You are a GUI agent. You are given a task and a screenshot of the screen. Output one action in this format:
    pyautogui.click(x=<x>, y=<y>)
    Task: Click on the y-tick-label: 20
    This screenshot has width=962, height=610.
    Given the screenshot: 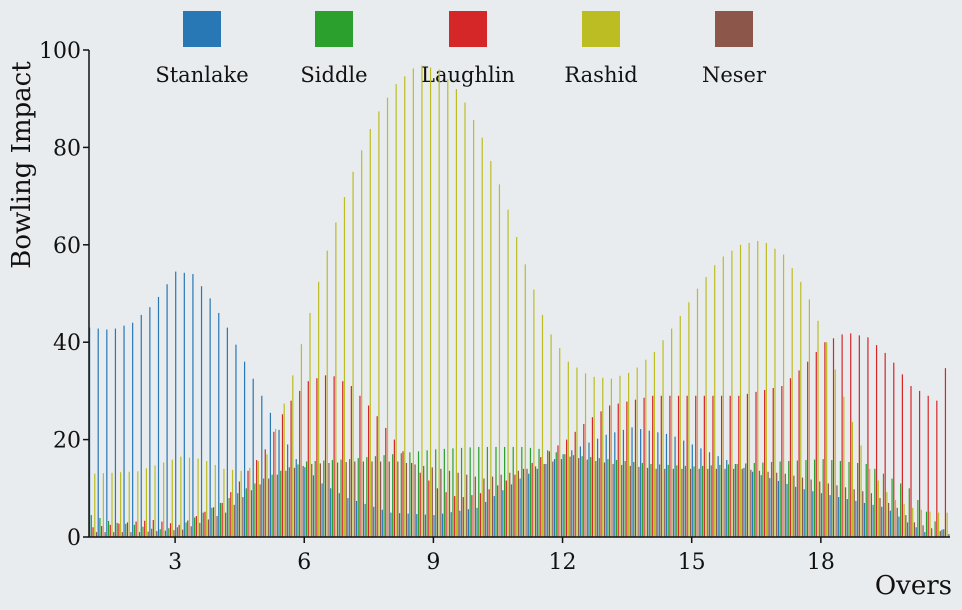 What is the action you would take?
    pyautogui.click(x=67, y=441)
    